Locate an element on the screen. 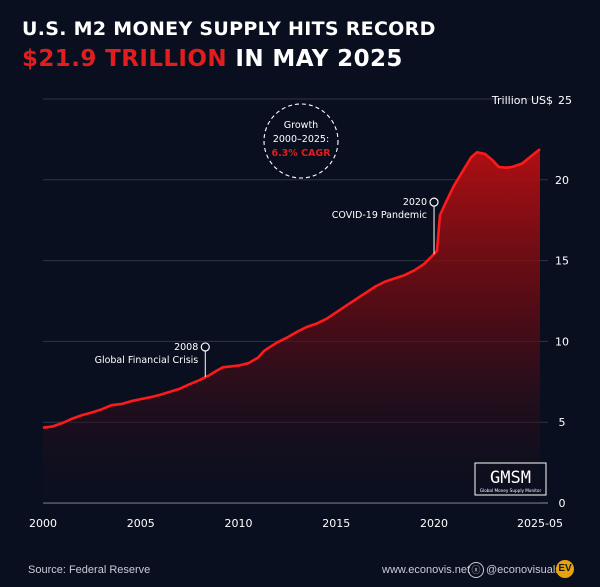  x-tick-label: 2010 is located at coordinates (239, 523).